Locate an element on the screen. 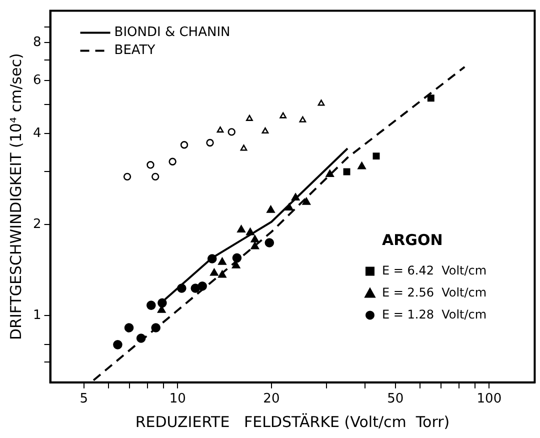  y-tick-label: 1 is located at coordinates (37, 315).